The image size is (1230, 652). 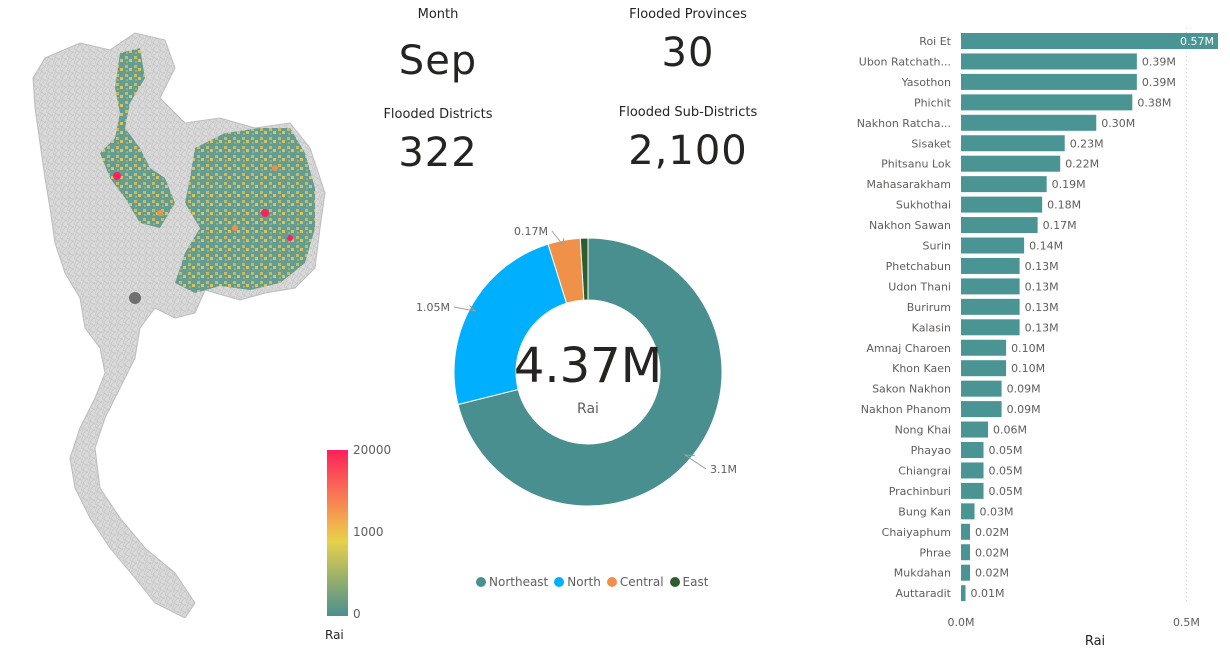 What do you see at coordinates (531, 231) in the screenshot?
I see `donut-data-label-central: 0.17M` at bounding box center [531, 231].